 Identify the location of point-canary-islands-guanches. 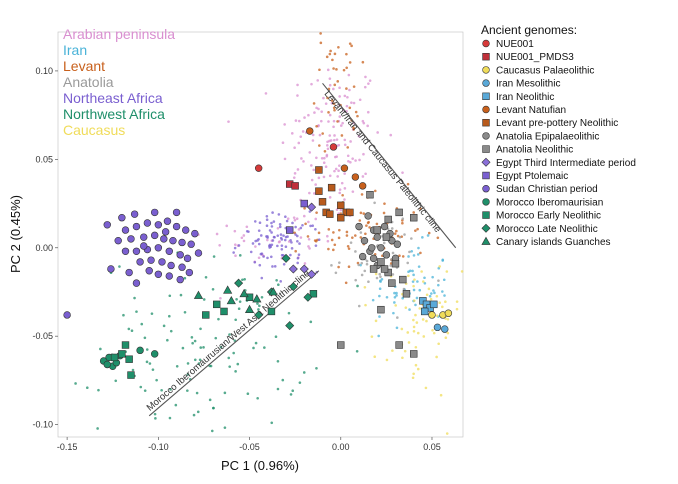
(231, 300).